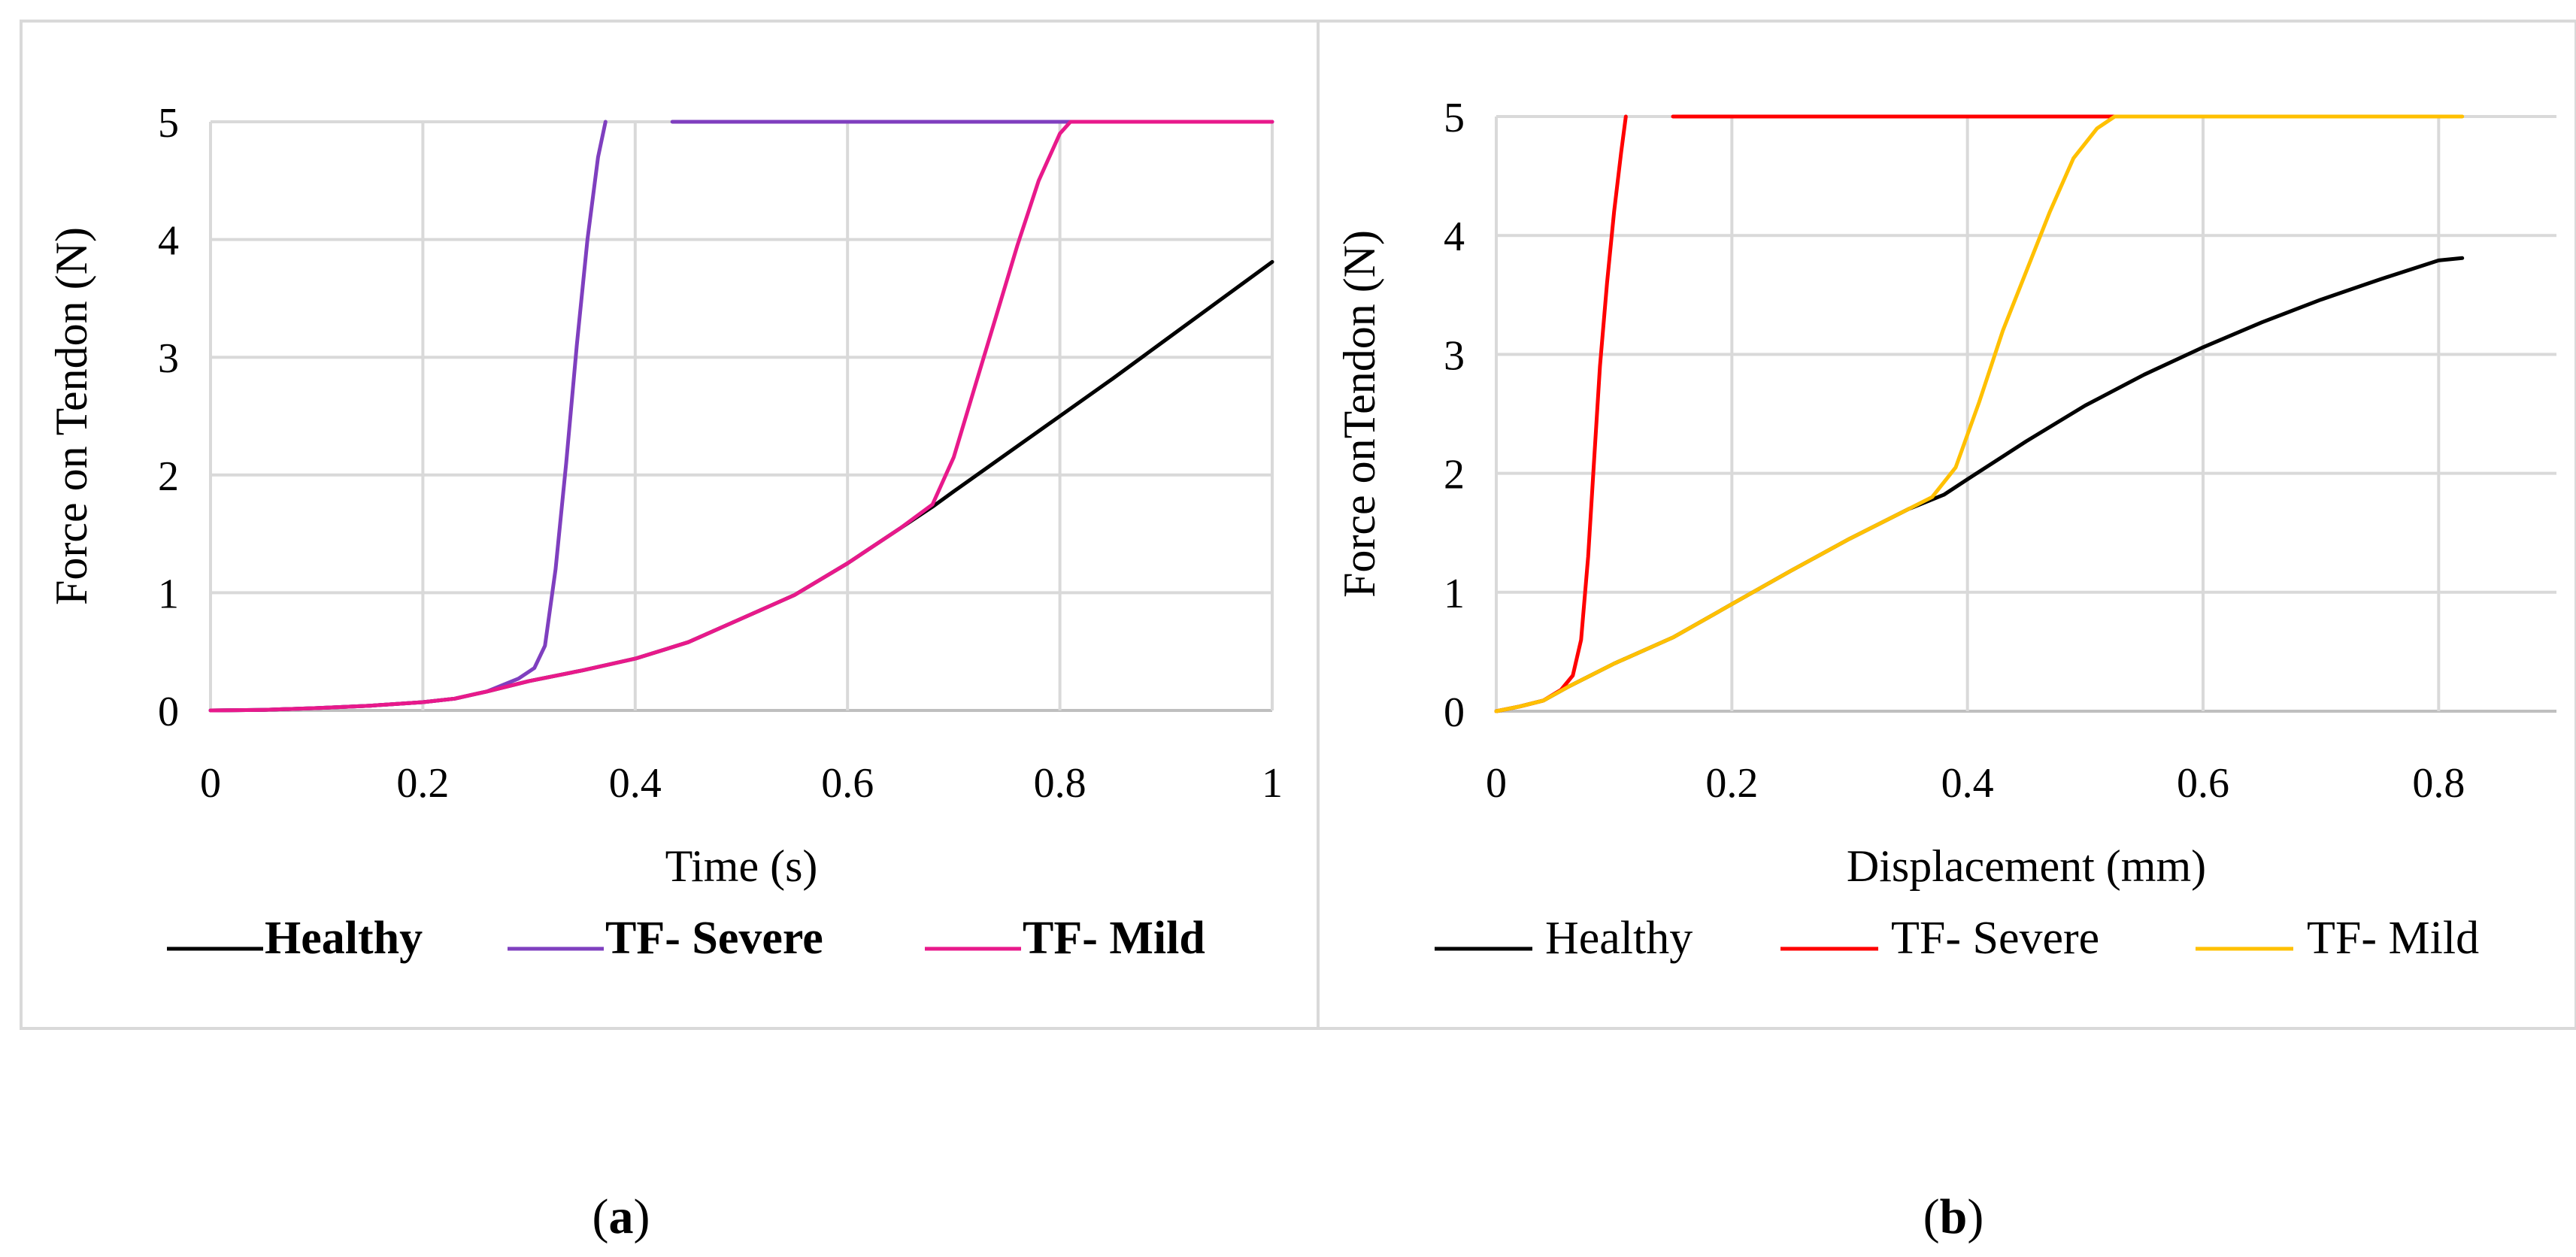 The height and width of the screenshot is (1257, 2576). What do you see at coordinates (1060, 784) in the screenshot?
I see `chart-a-xtick-label-4: 0.8` at bounding box center [1060, 784].